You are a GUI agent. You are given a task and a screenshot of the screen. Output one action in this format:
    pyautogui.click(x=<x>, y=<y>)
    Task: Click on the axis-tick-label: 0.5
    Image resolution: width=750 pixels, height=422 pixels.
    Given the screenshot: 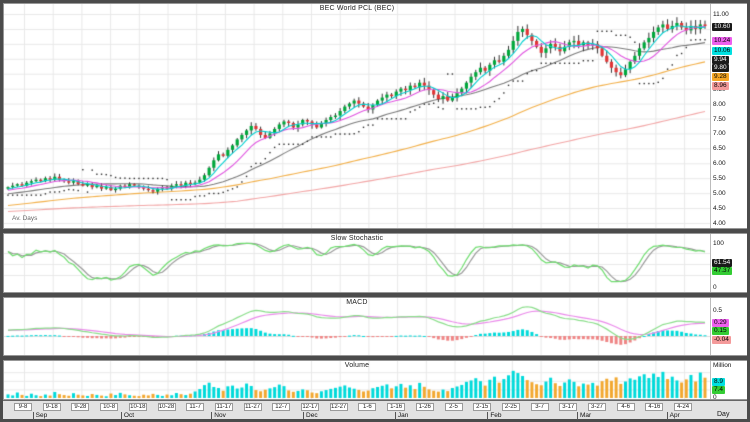 What is the action you would take?
    pyautogui.click(x=718, y=310)
    